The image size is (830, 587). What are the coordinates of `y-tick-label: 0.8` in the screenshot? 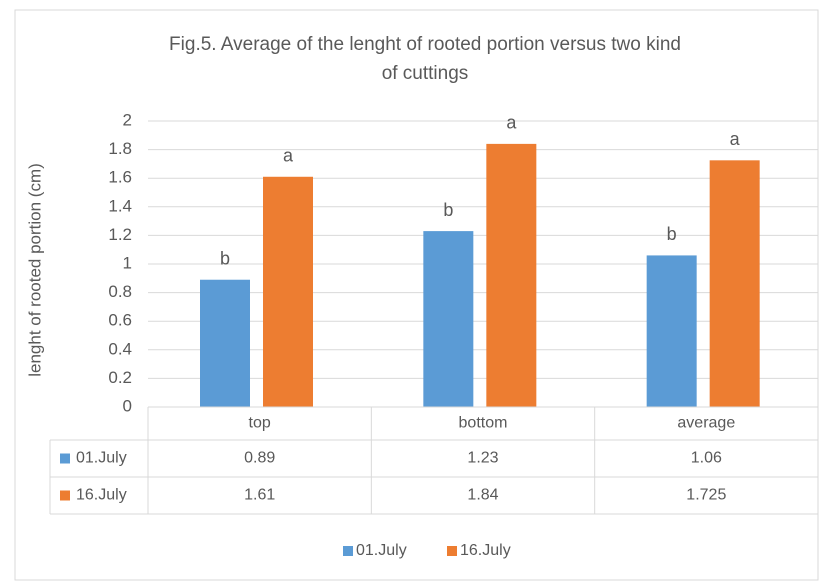 It's located at (120, 291).